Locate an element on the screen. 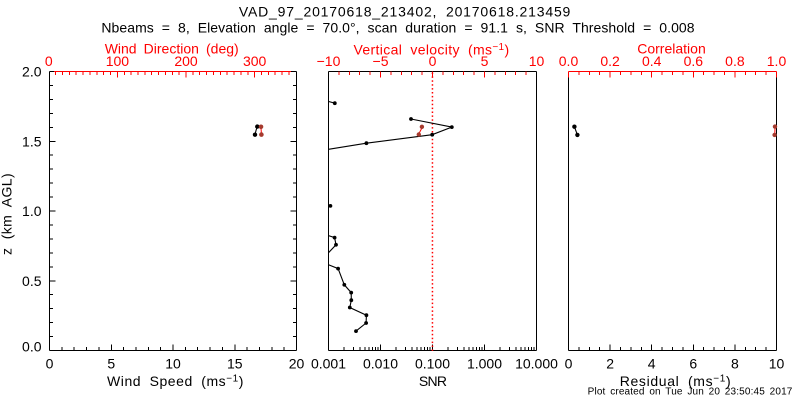 The width and height of the screenshot is (800, 400). svg-text: Wind Direction (deg) is located at coordinates (172, 49).